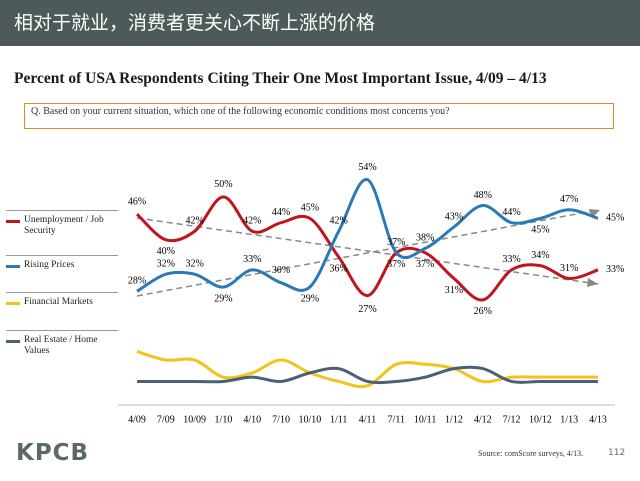 The height and width of the screenshot is (481, 640). Describe the element at coordinates (512, 419) in the screenshot. I see `x-tick-label: 7/12` at that location.